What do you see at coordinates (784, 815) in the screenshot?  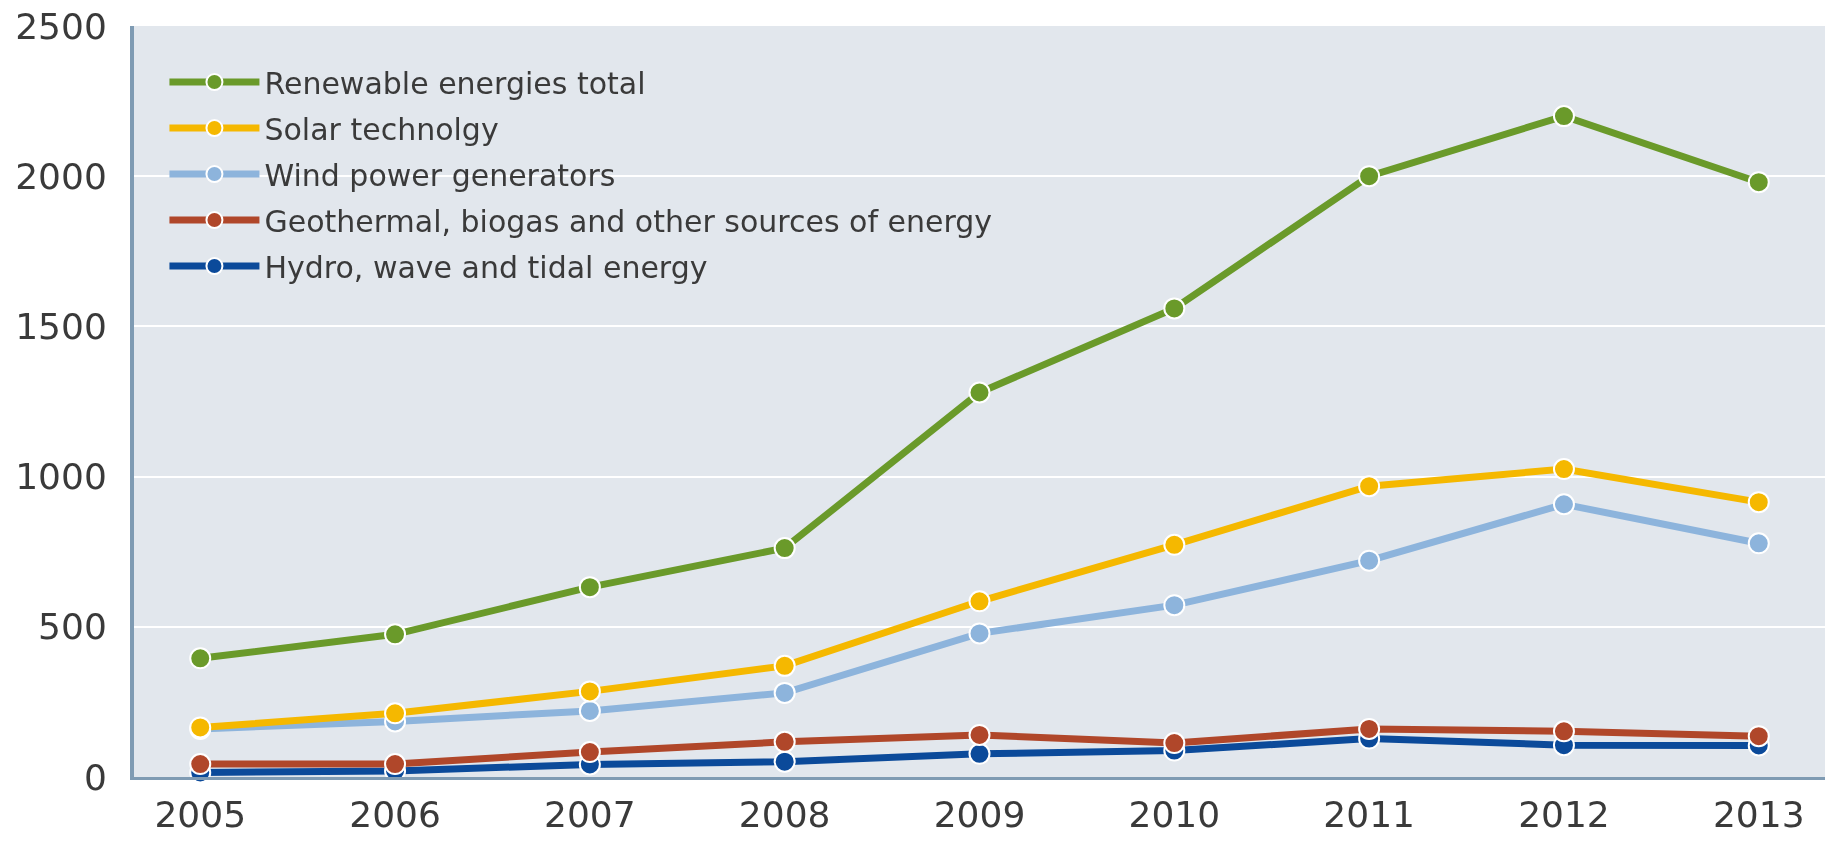 I see `x-tick-label: 2008` at bounding box center [784, 815].